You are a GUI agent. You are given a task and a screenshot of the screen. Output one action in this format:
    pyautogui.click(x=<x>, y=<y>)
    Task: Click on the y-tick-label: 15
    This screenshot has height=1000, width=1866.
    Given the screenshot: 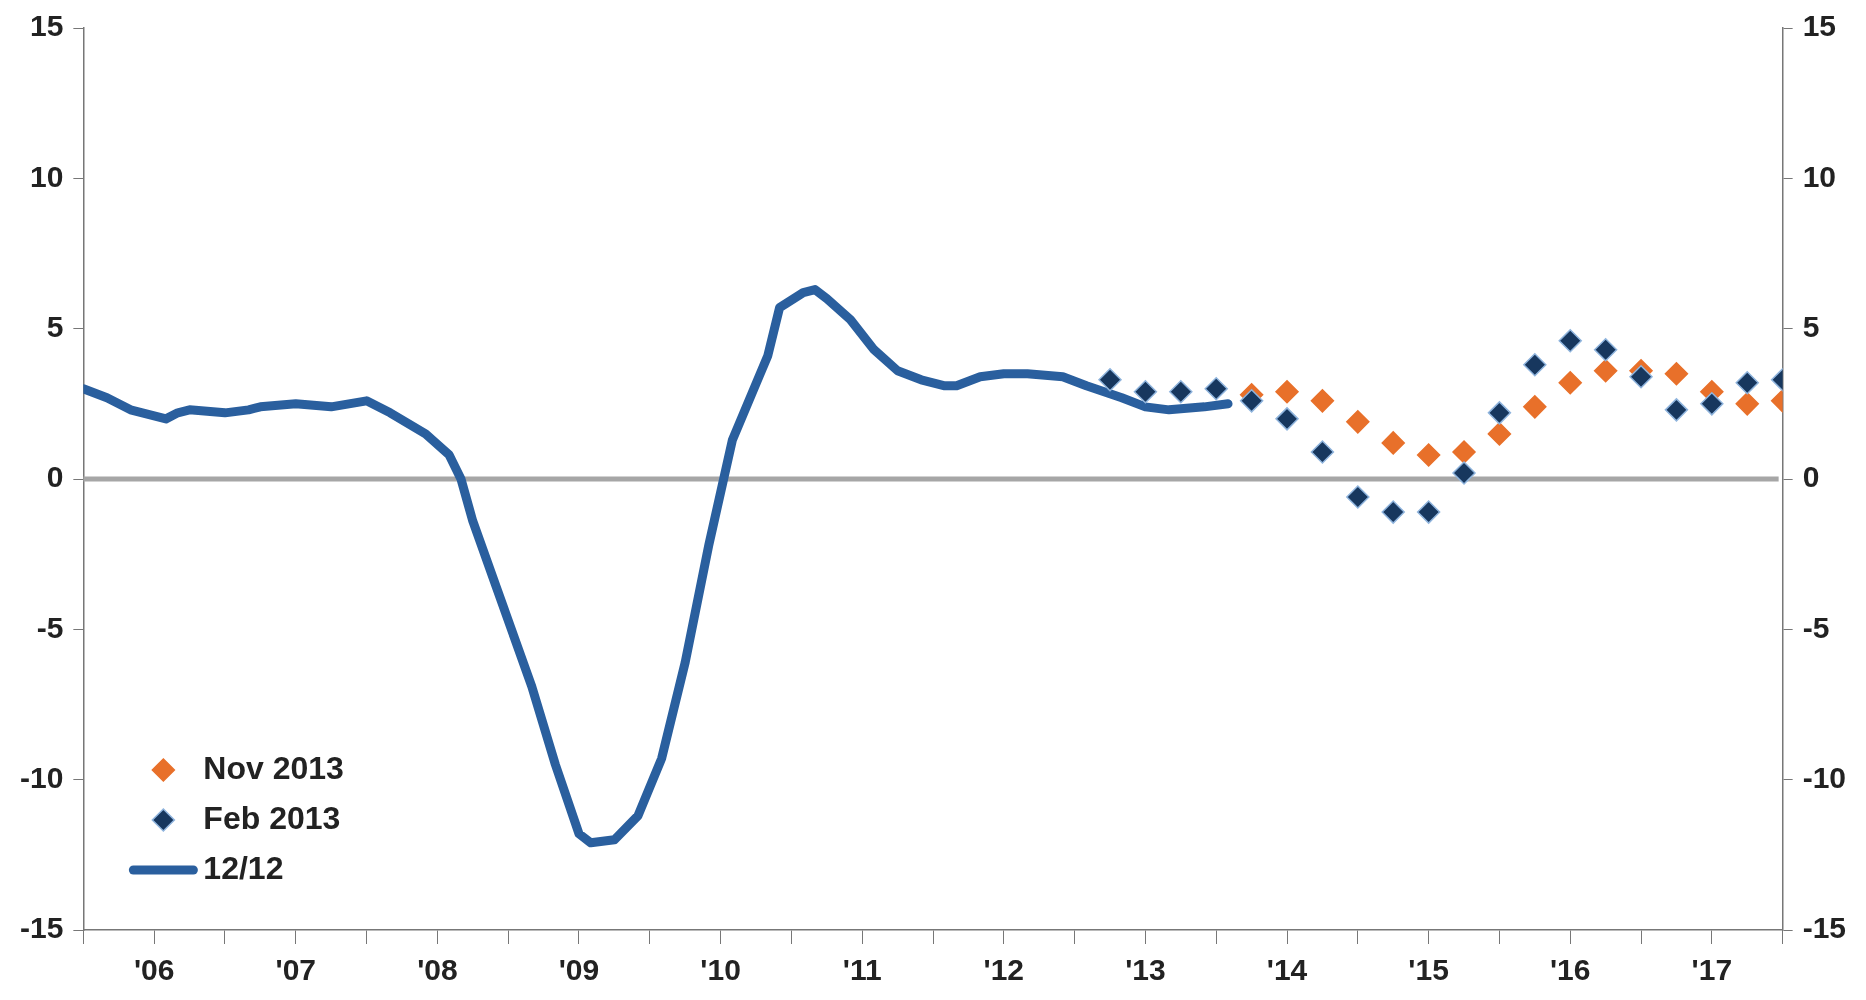 What is the action you would take?
    pyautogui.click(x=46, y=26)
    